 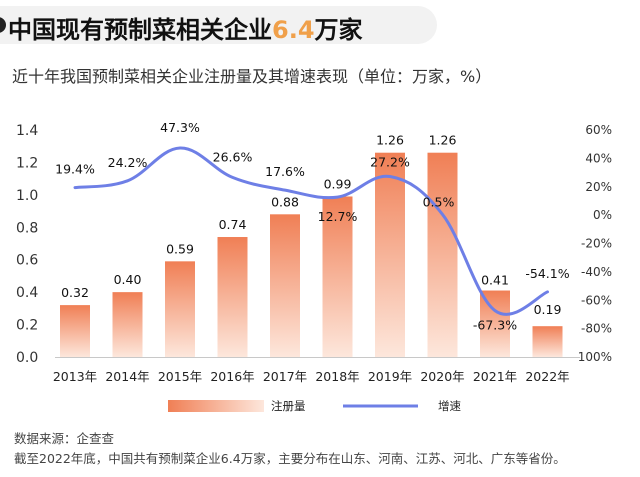 I want to click on bar-value-label: 0.88, so click(x=285, y=201).